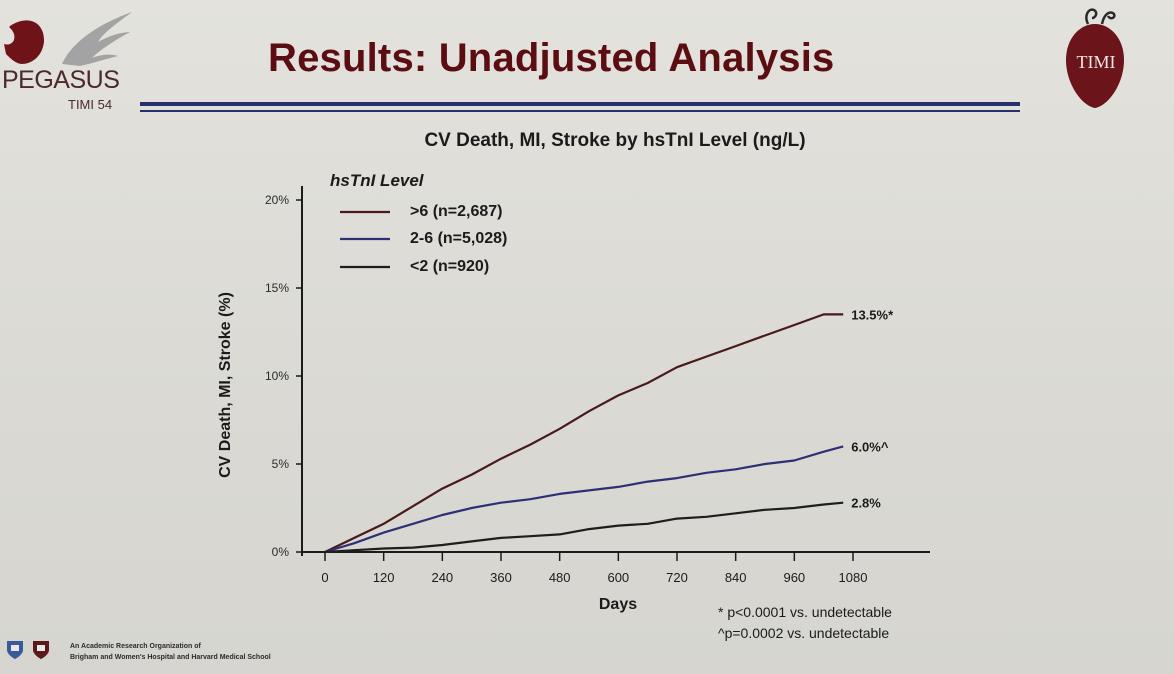 The image size is (1174, 674). I want to click on end-label: 2.8%, so click(866, 503).